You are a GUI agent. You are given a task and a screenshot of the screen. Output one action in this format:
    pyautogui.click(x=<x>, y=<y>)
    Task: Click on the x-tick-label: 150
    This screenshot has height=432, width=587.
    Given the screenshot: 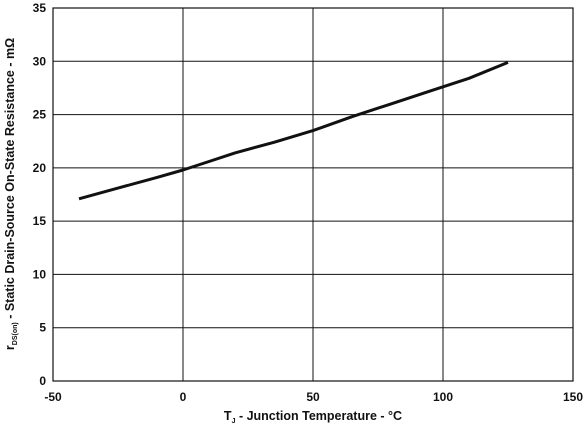 What is the action you would take?
    pyautogui.click(x=573, y=397)
    